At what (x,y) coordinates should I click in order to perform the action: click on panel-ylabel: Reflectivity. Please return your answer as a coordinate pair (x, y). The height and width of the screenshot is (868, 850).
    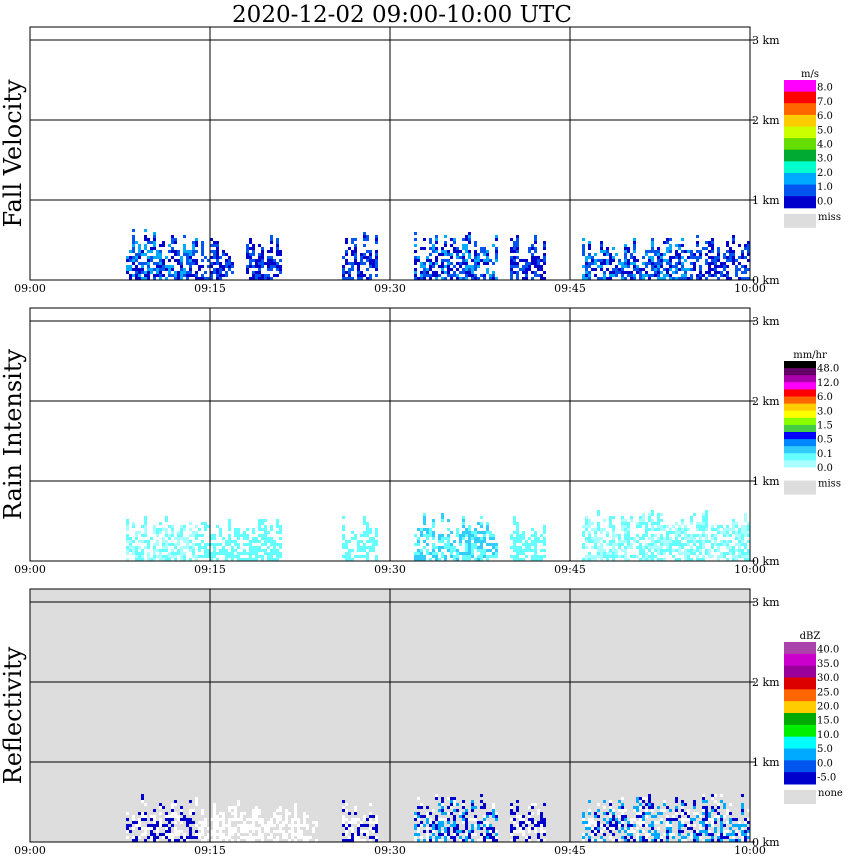
    Looking at the image, I should click on (13, 715).